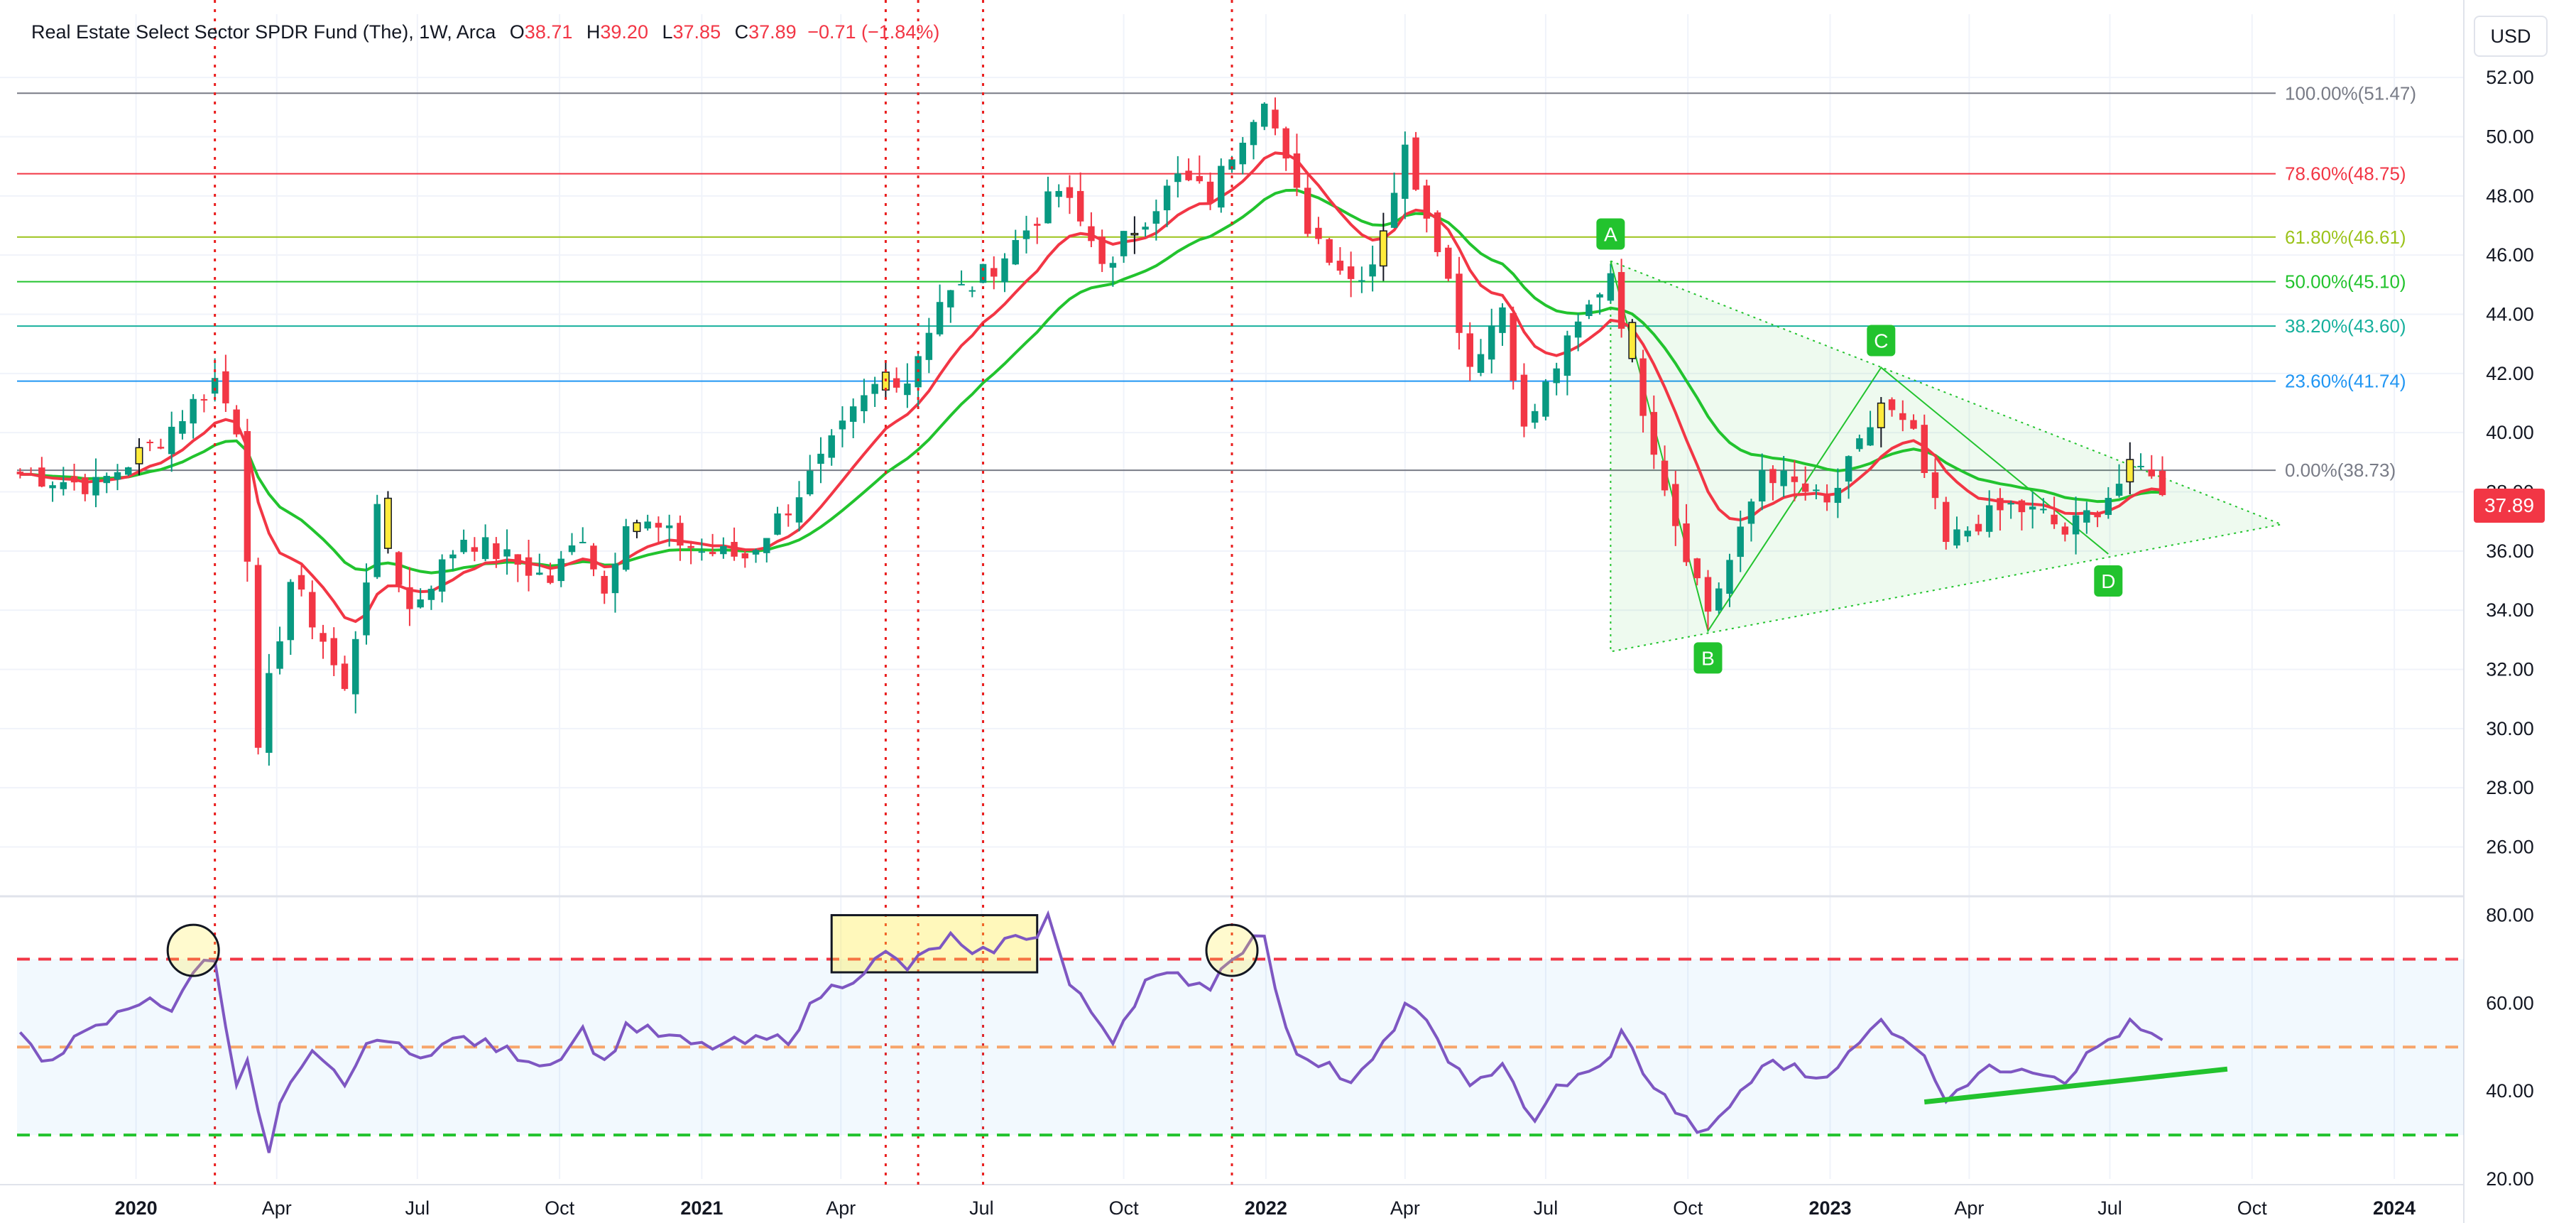 This screenshot has height=1223, width=2576. What do you see at coordinates (2345, 381) in the screenshot?
I see `fib-level-label: 23.60%(41.74)` at bounding box center [2345, 381].